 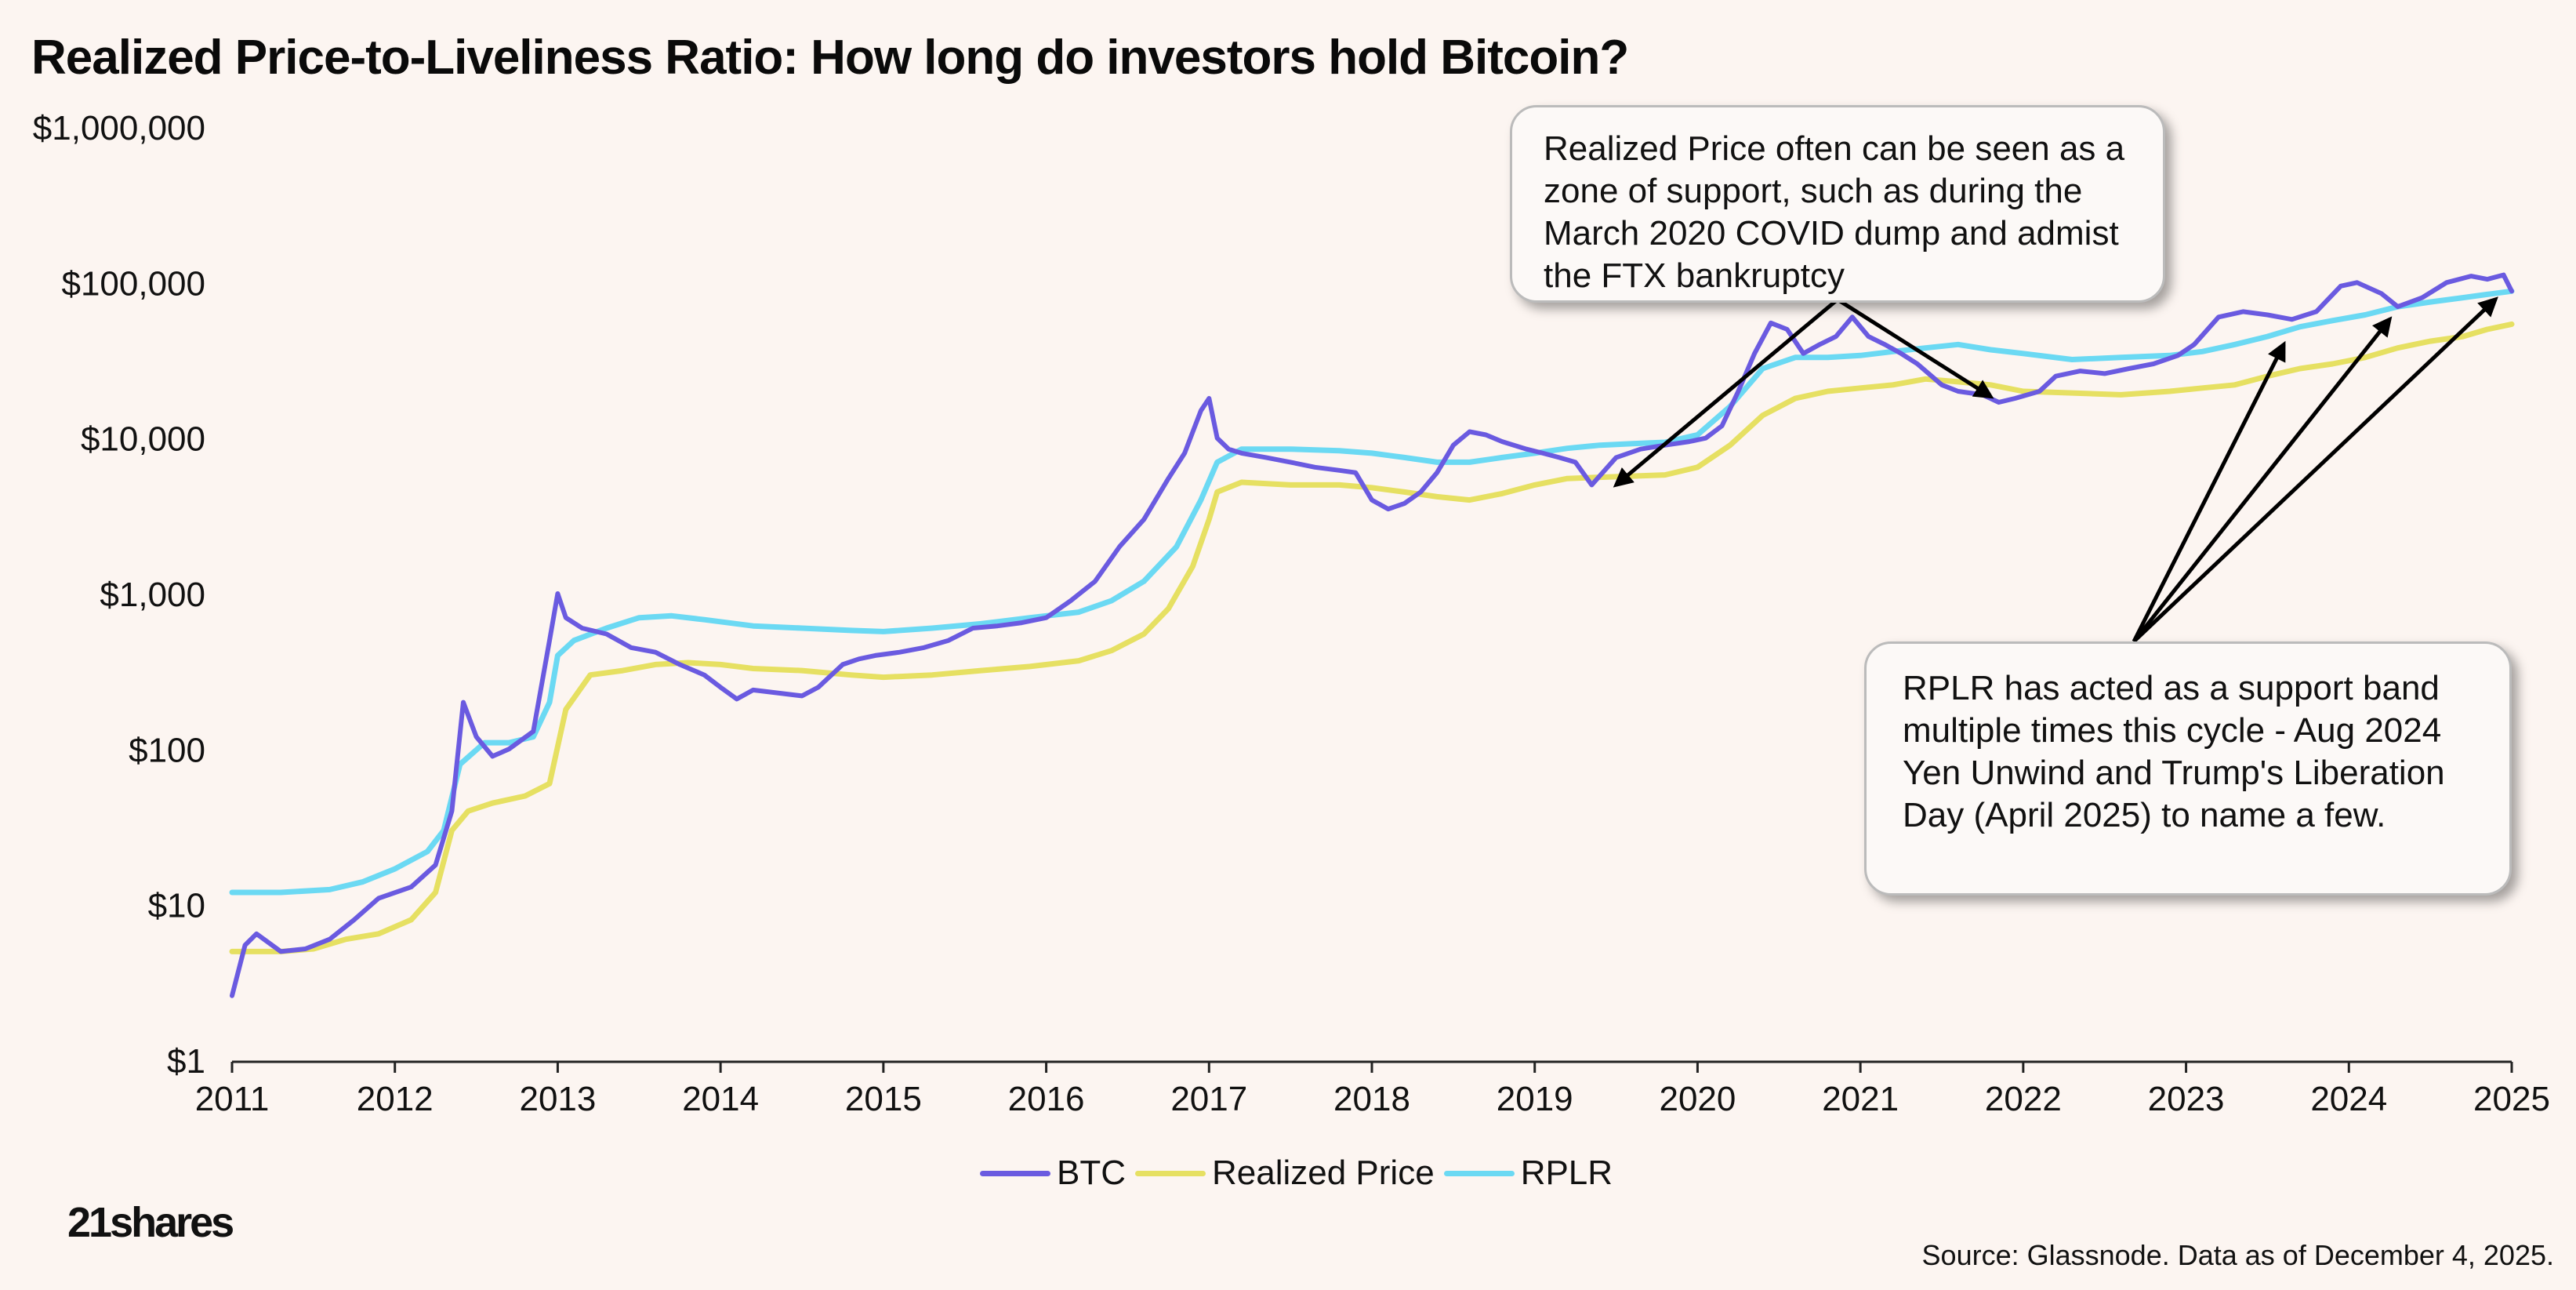 I want to click on y-tick-label: $10,000, so click(x=143, y=440).